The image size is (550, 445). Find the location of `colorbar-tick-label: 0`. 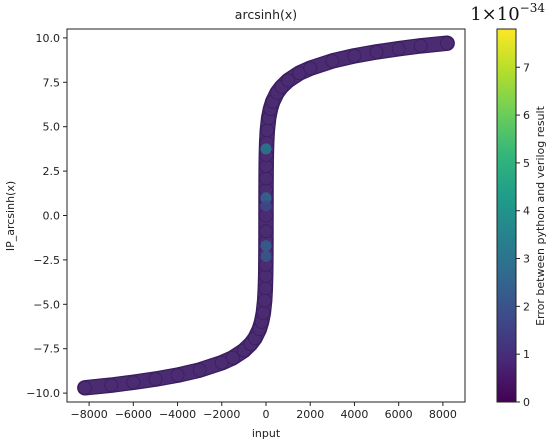

colorbar-tick-label: 0 is located at coordinates (526, 402).